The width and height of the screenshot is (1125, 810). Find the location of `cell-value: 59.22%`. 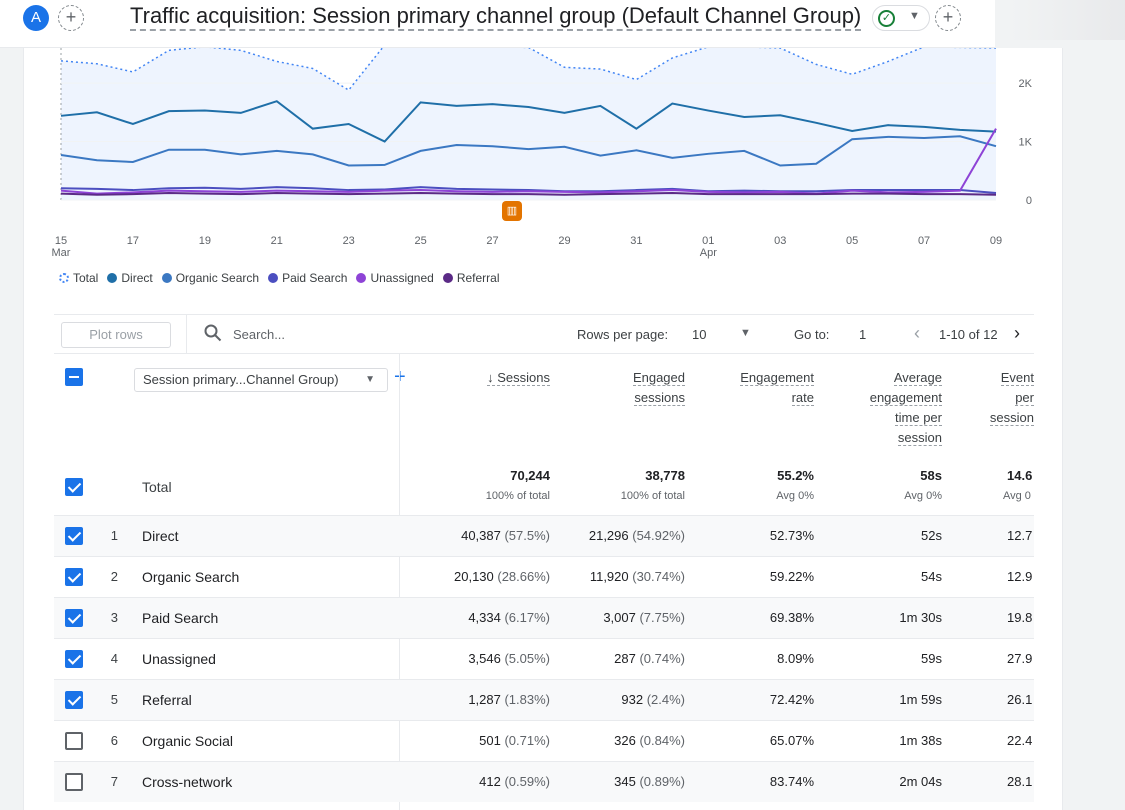

cell-value: 59.22% is located at coordinates (791, 576).